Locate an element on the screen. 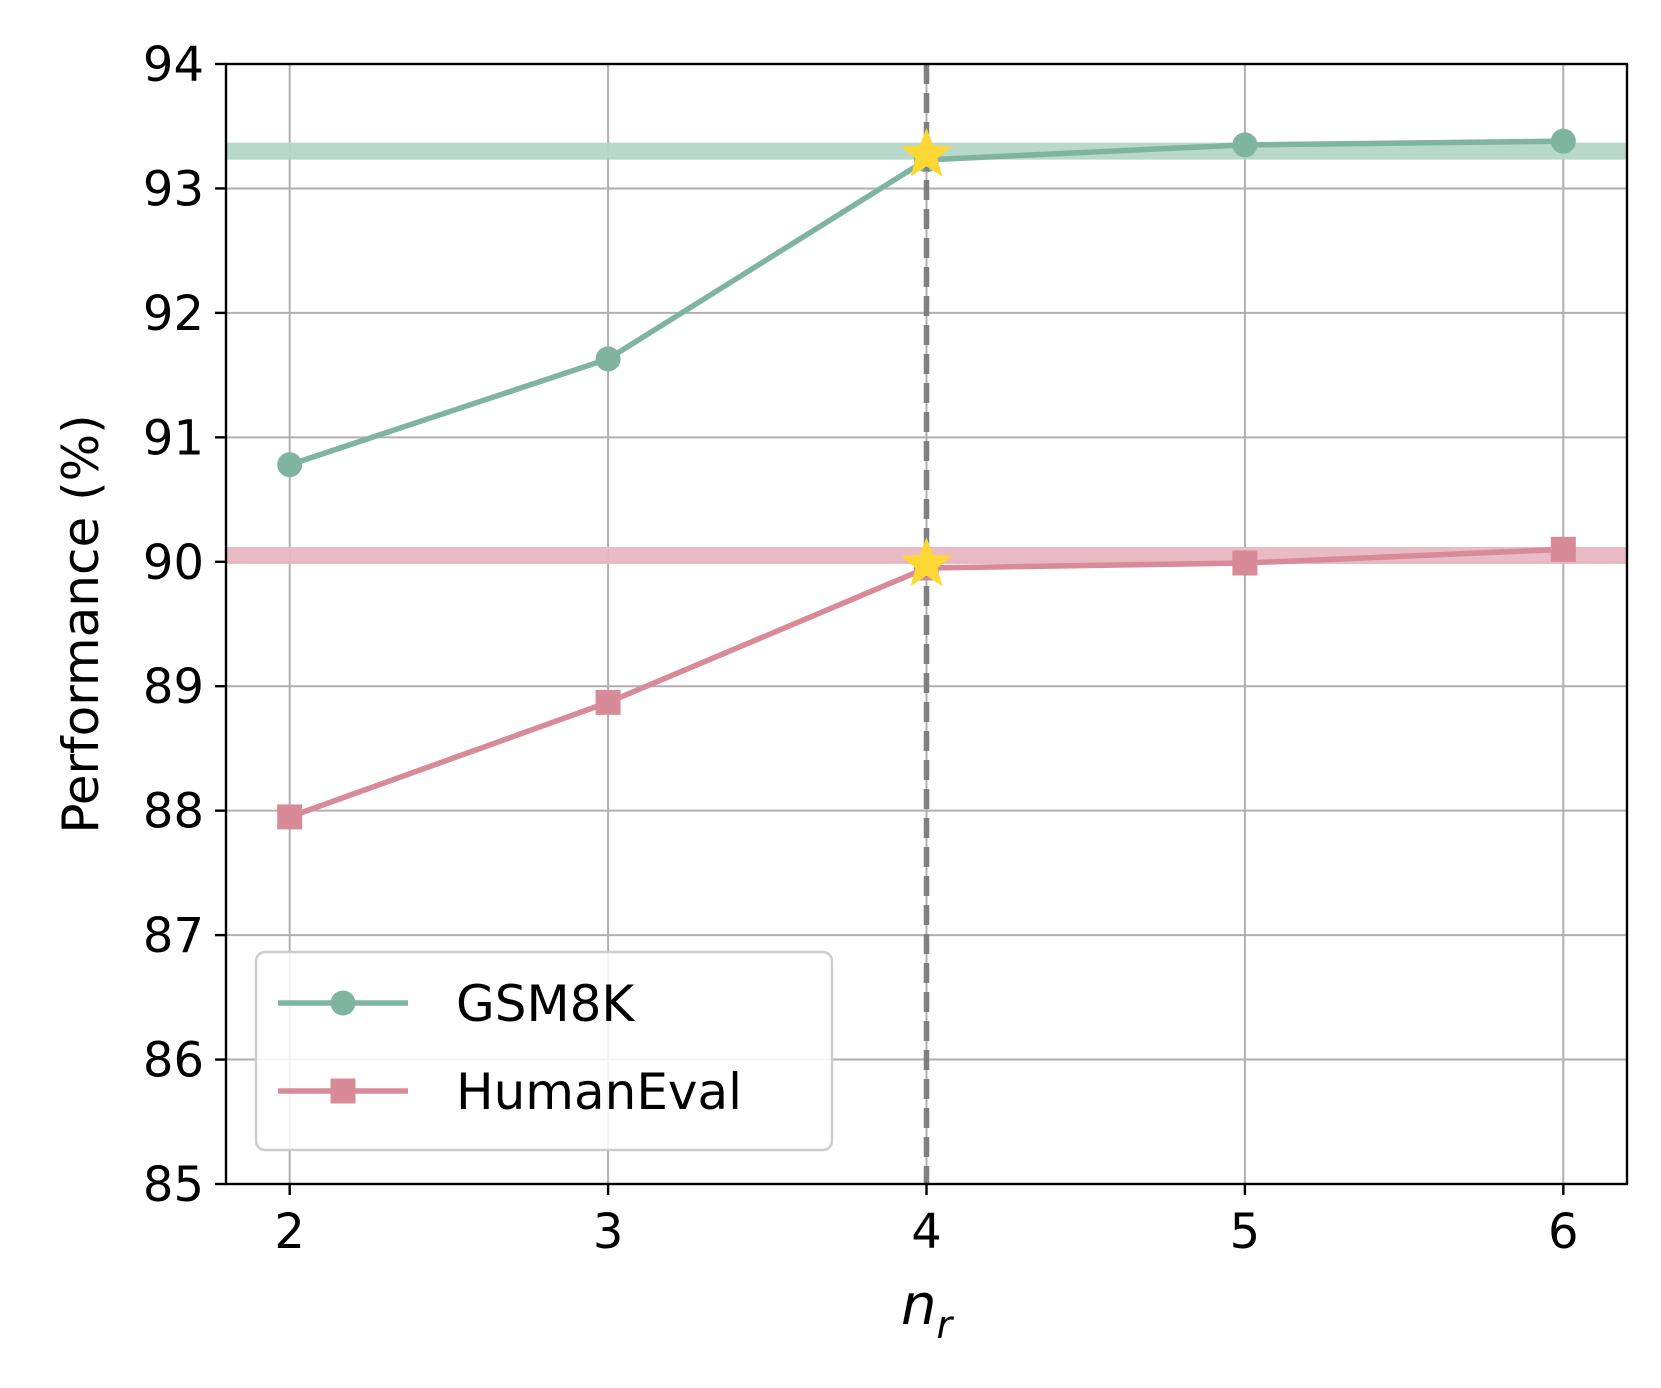 The image size is (1661, 1388). y-axis-label: Performance (%) is located at coordinates (81, 623).